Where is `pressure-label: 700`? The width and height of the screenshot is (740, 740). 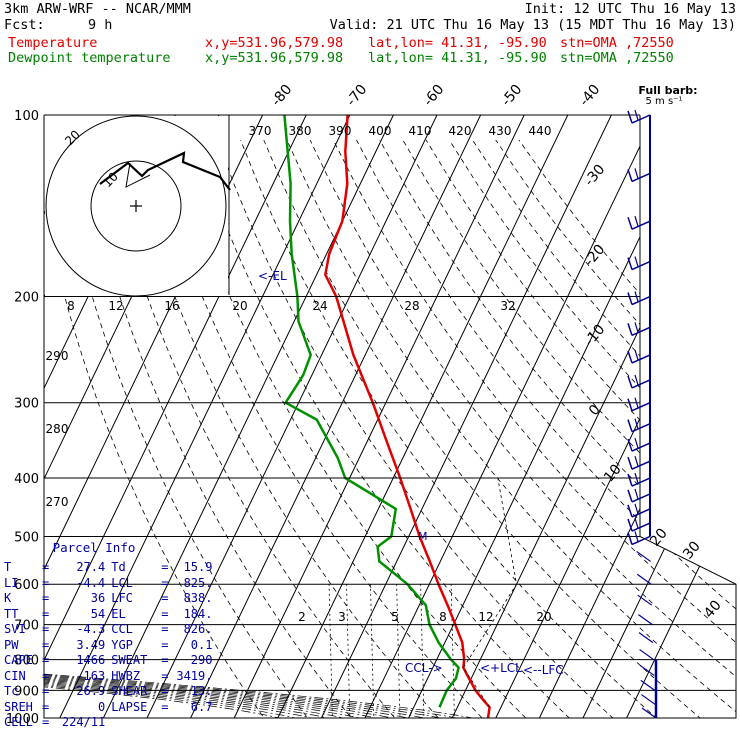 pressure-label: 700 is located at coordinates (26, 626).